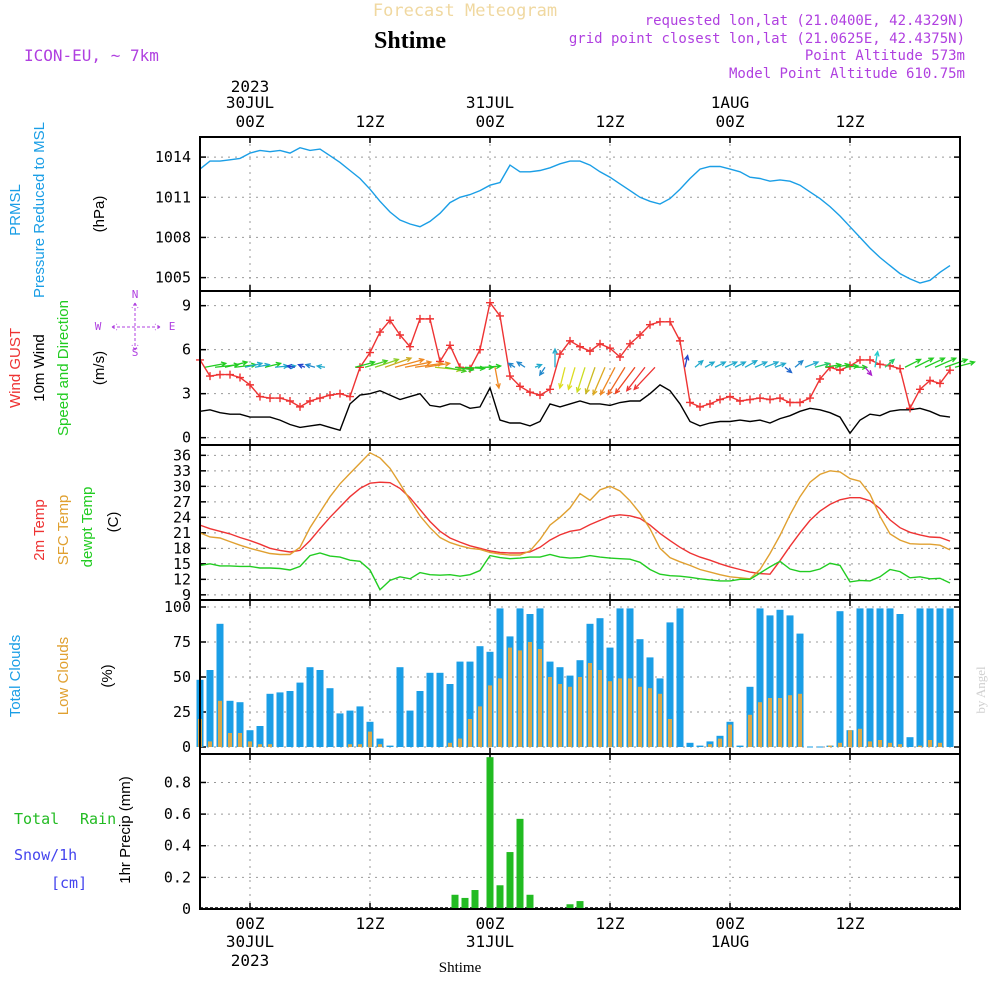 The width and height of the screenshot is (1000, 1000). I want to click on point-altitude: Point Altitude 573m, so click(885, 56).